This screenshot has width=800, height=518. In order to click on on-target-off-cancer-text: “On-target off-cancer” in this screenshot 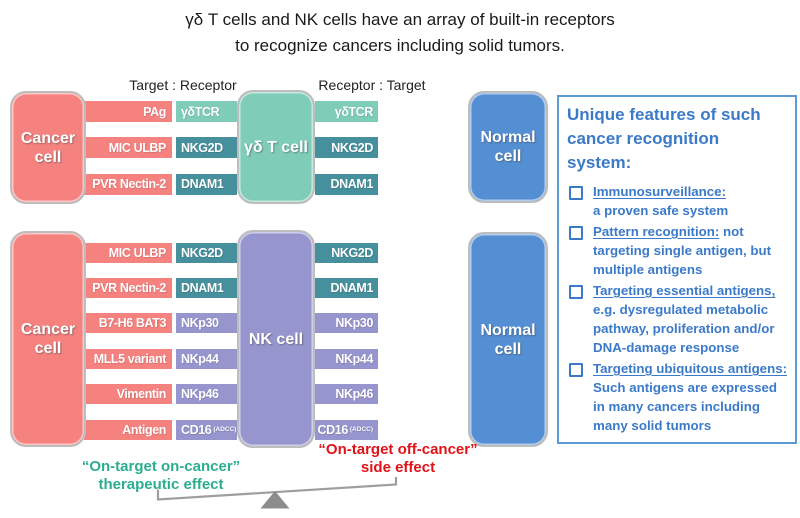, I will do `click(398, 449)`.